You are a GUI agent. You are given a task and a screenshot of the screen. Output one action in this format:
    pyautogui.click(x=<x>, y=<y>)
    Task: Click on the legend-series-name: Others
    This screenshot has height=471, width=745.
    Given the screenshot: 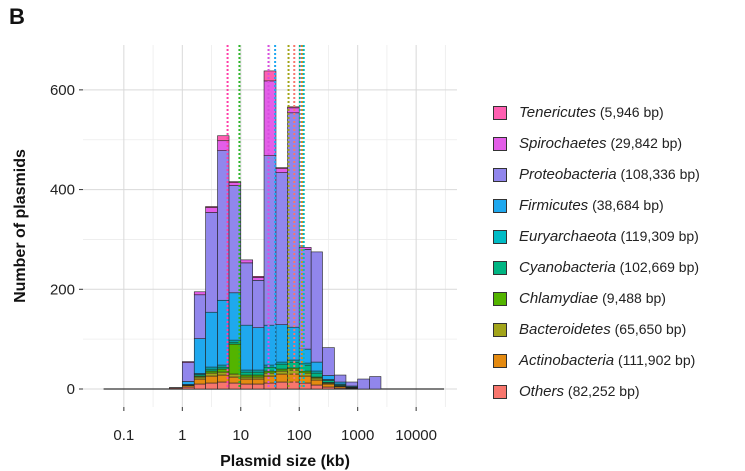 What is the action you would take?
    pyautogui.click(x=542, y=391)
    